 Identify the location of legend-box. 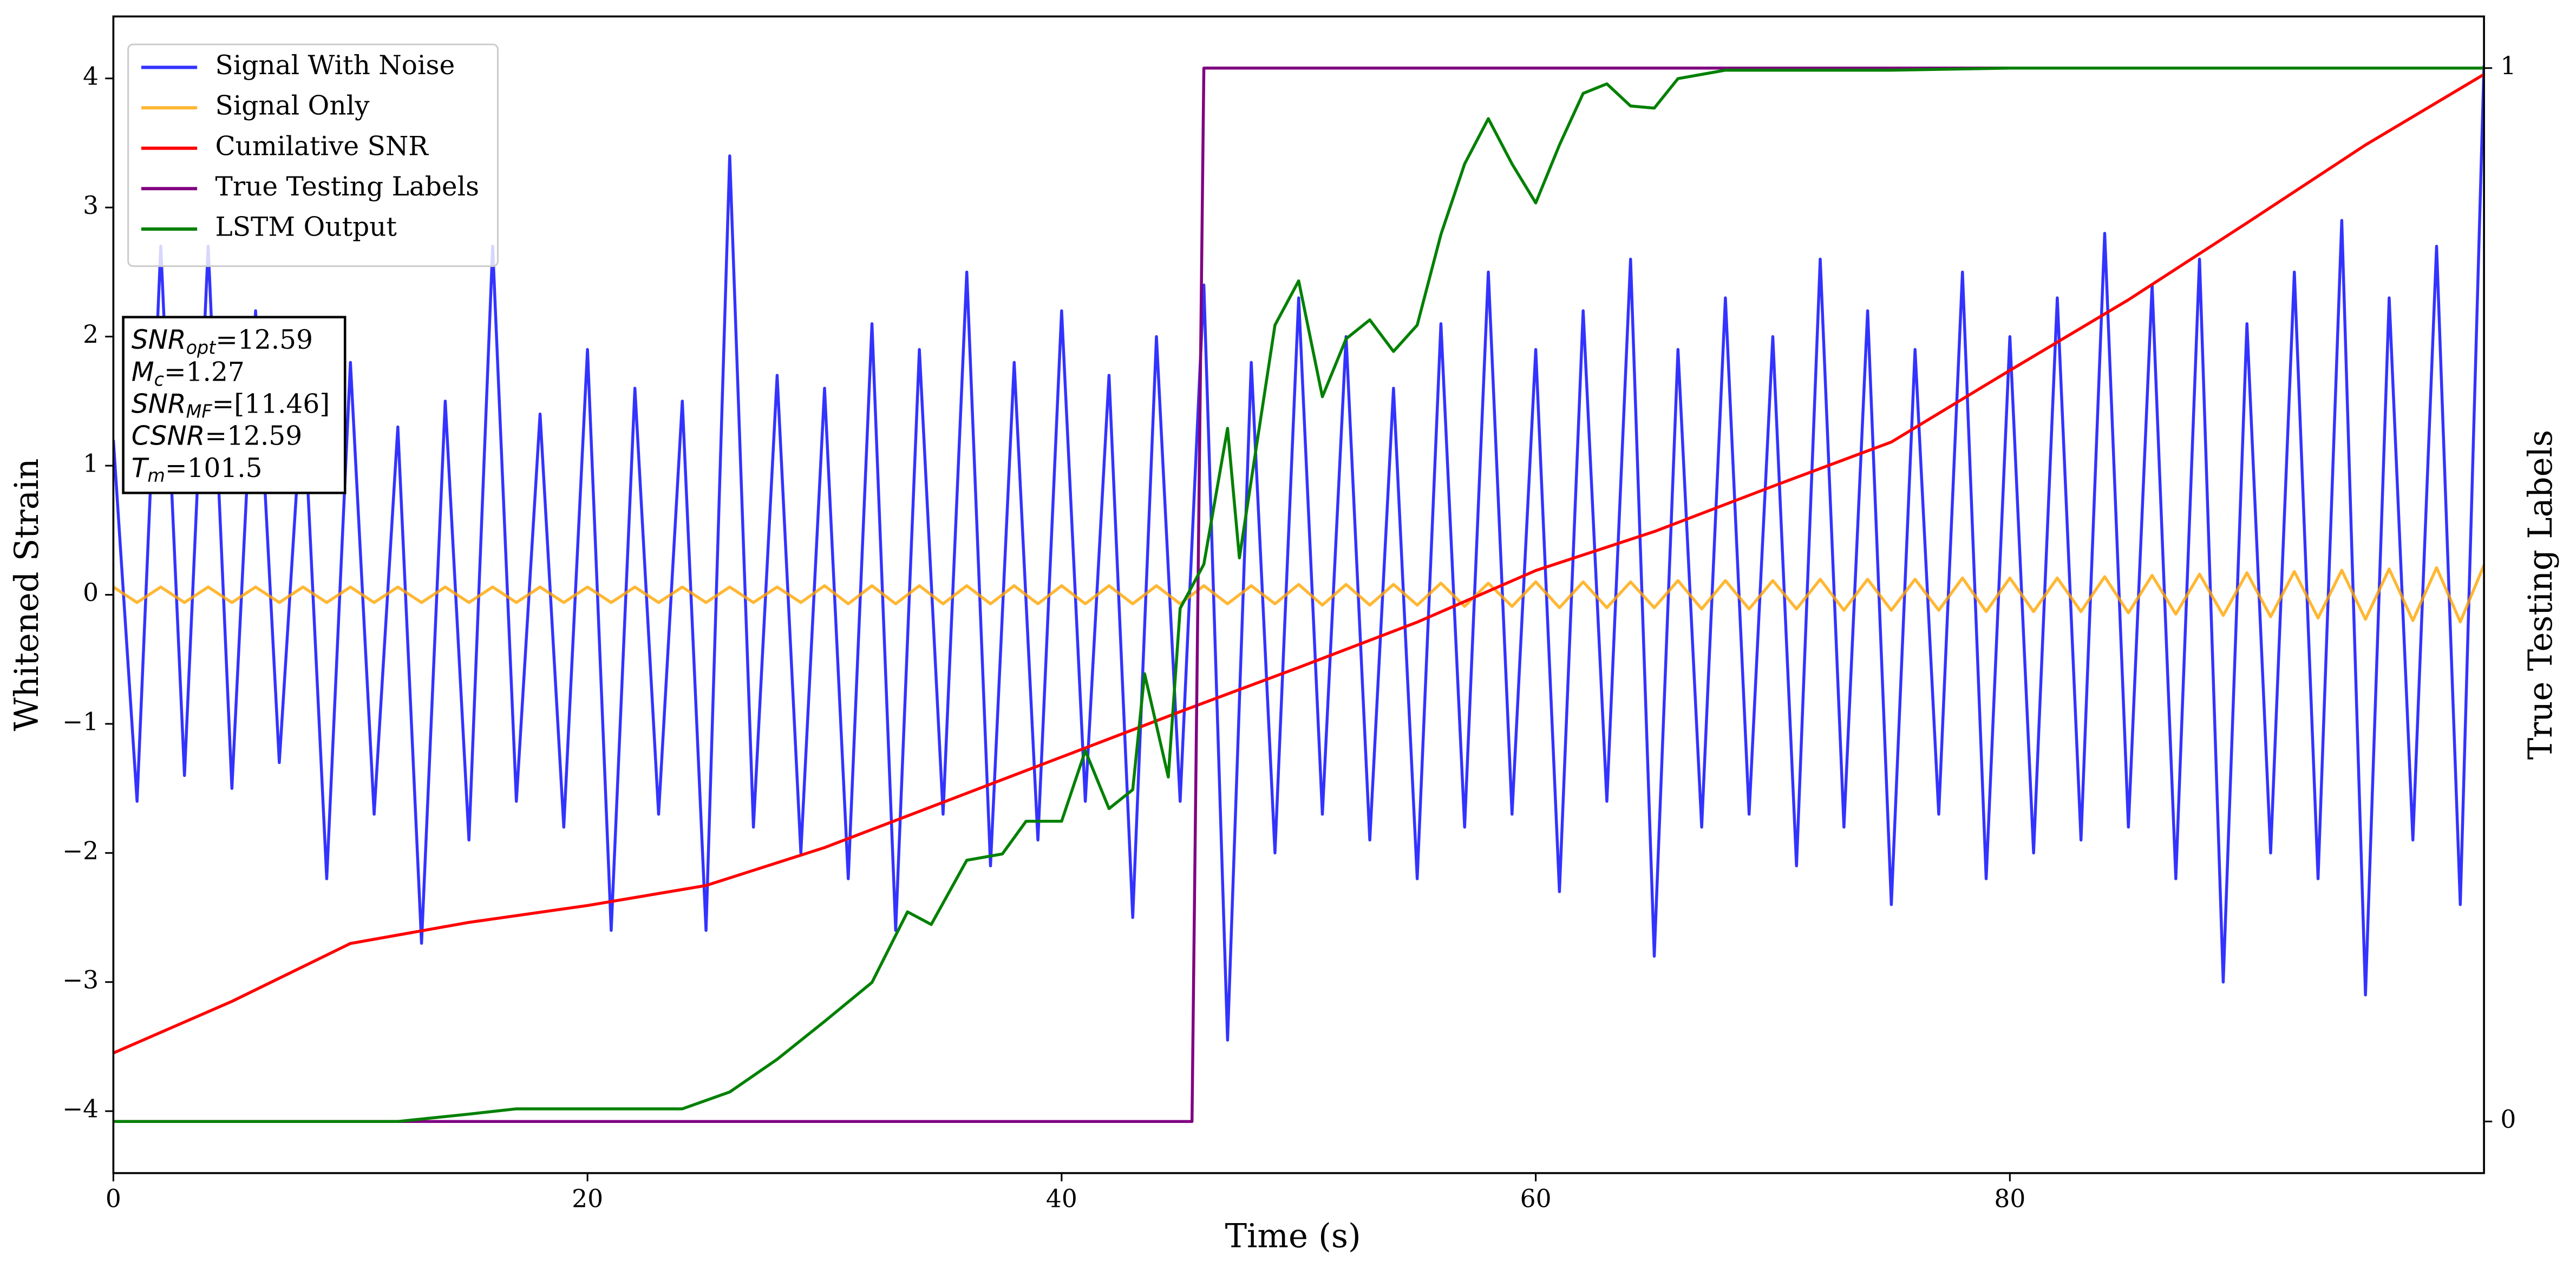
(313, 155).